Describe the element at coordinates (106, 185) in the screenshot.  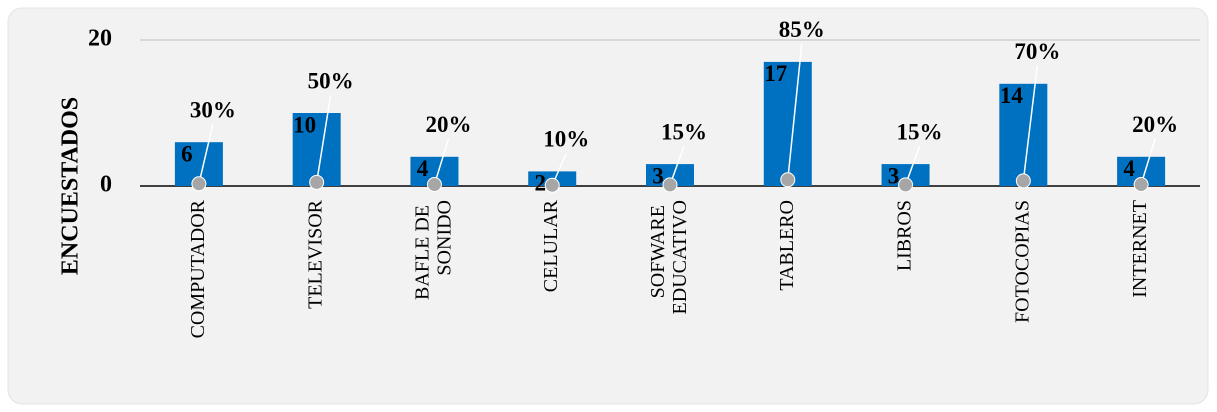
I see `y-tick-label: 0` at that location.